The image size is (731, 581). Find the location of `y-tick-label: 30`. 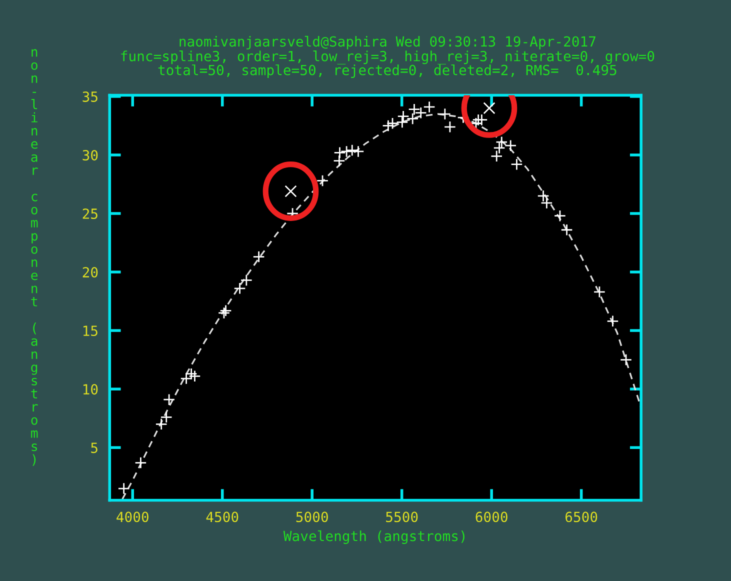

y-tick-label: 30 is located at coordinates (90, 155).